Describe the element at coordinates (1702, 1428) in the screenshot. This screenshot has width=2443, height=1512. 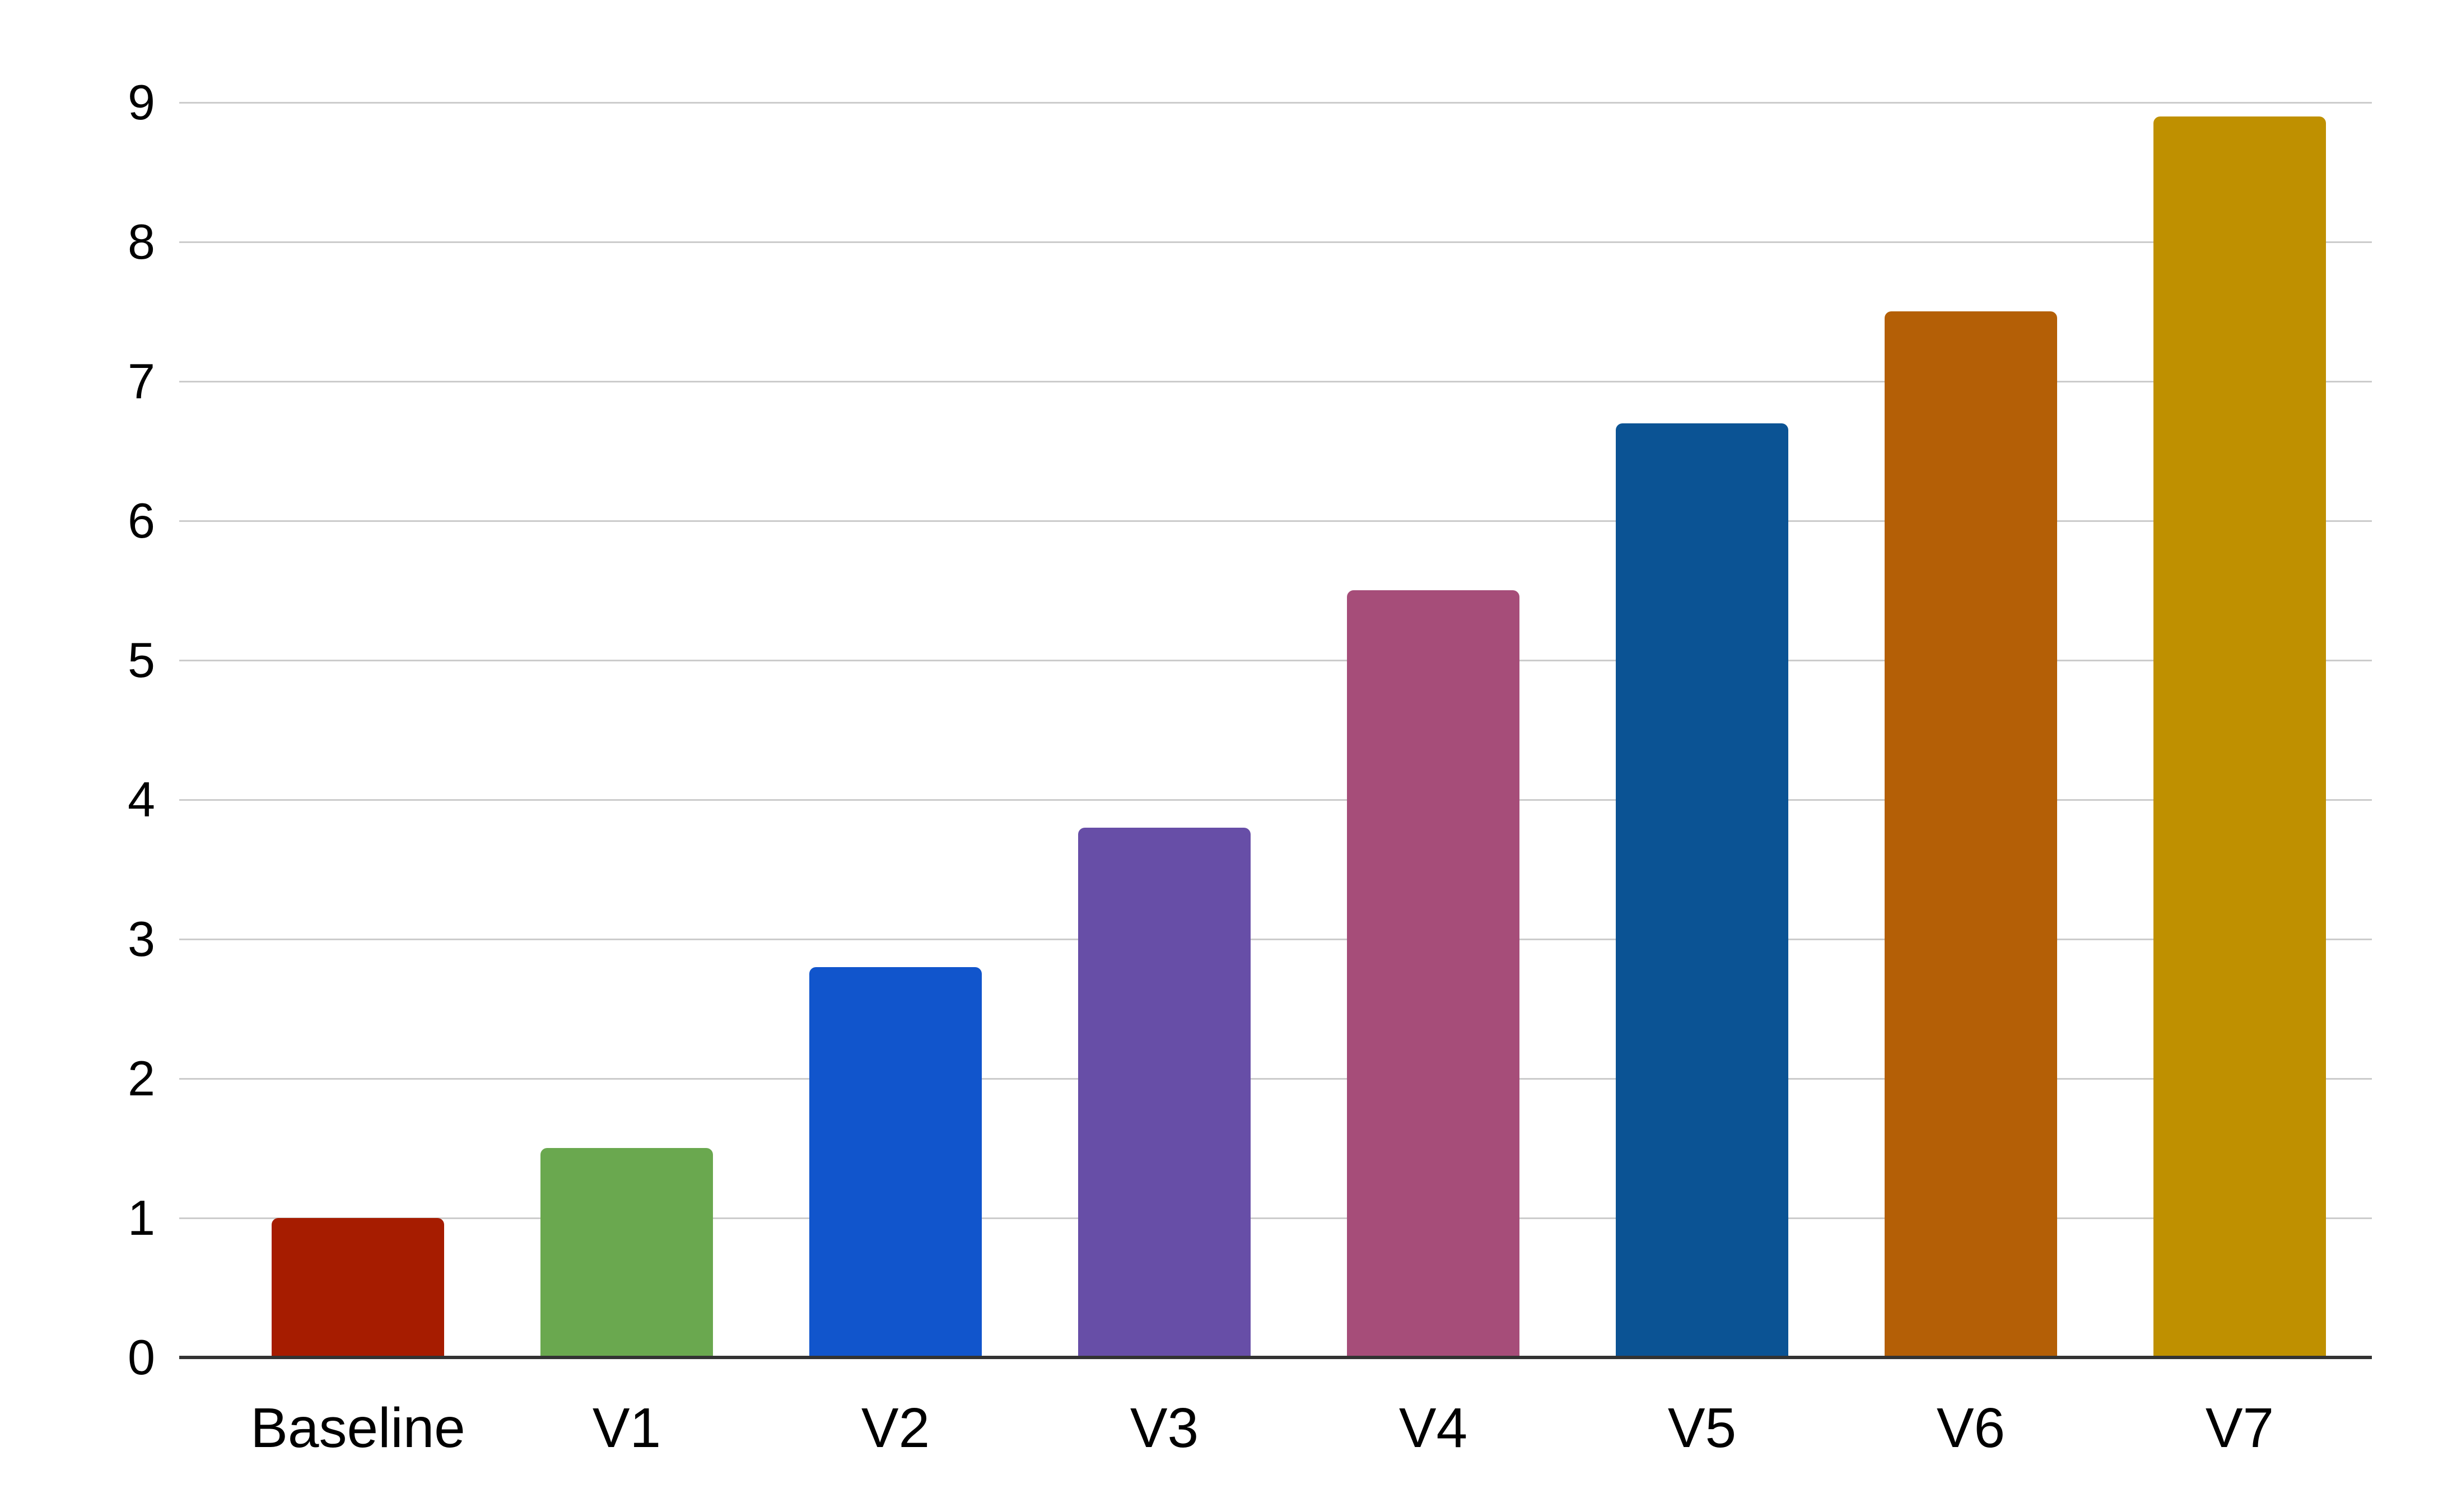
I see `x-category-label-v5: V5` at that location.